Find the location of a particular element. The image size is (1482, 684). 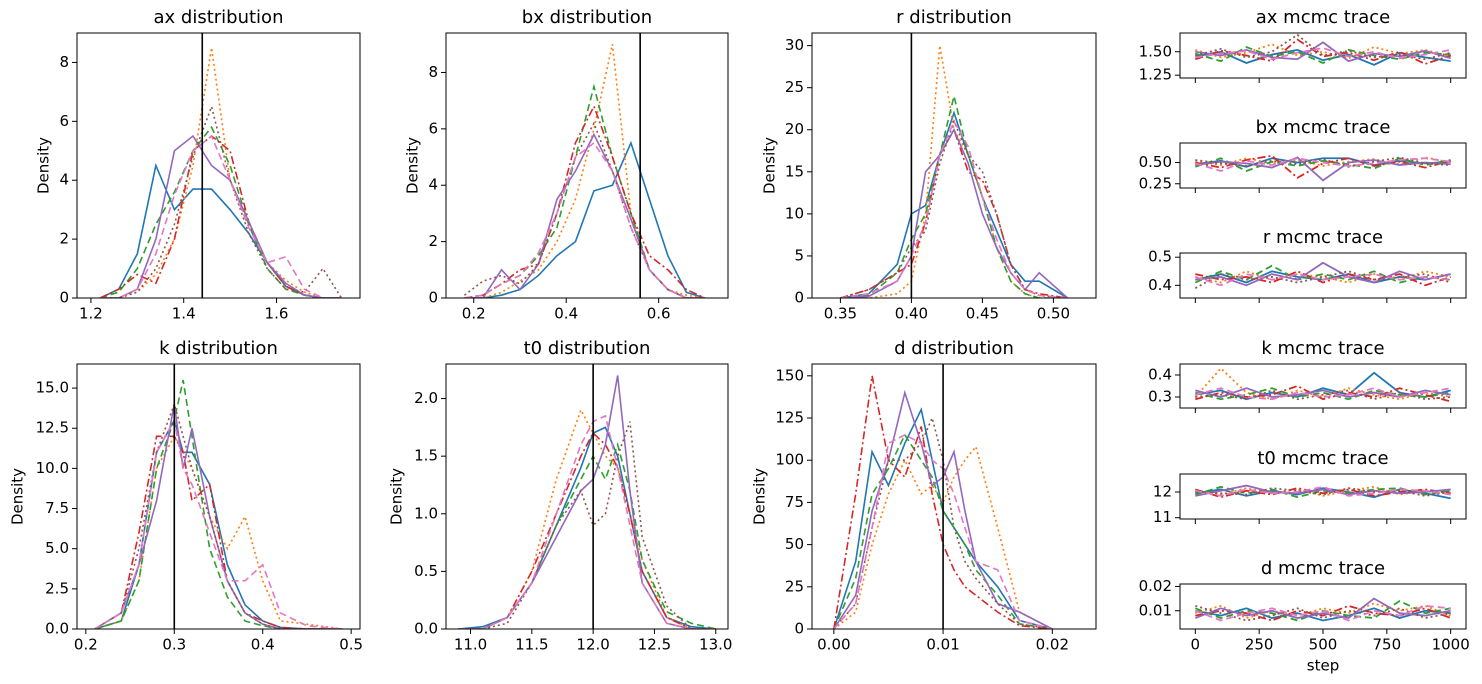

y-tick-label: 25 is located at coordinates (794, 586).